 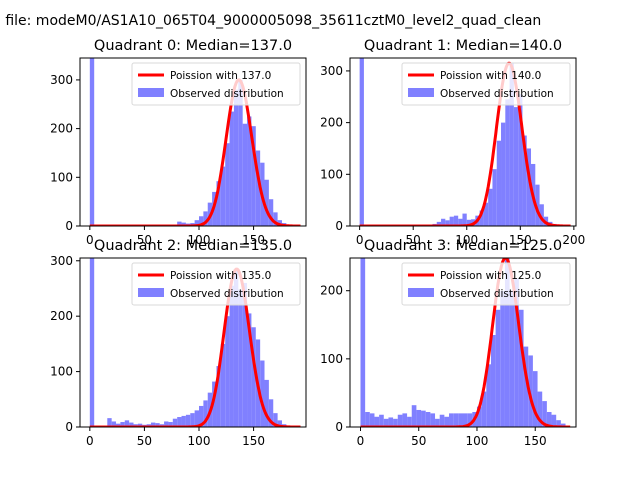 What do you see at coordinates (486, 84) in the screenshot?
I see `legend: Poission with 140.0 Observed distribution` at bounding box center [486, 84].